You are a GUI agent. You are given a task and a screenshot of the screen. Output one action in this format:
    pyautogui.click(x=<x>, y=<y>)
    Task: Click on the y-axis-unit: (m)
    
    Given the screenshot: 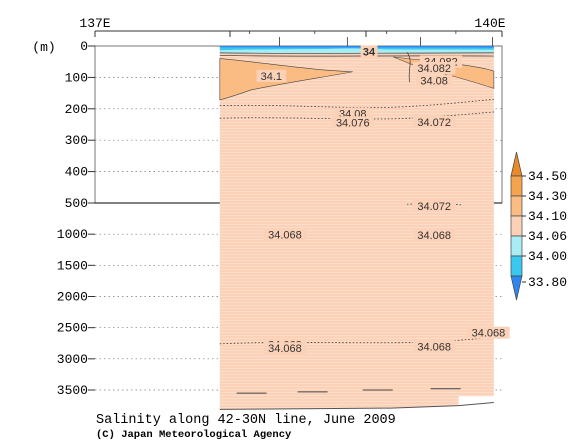 What is the action you would take?
    pyautogui.click(x=43, y=47)
    